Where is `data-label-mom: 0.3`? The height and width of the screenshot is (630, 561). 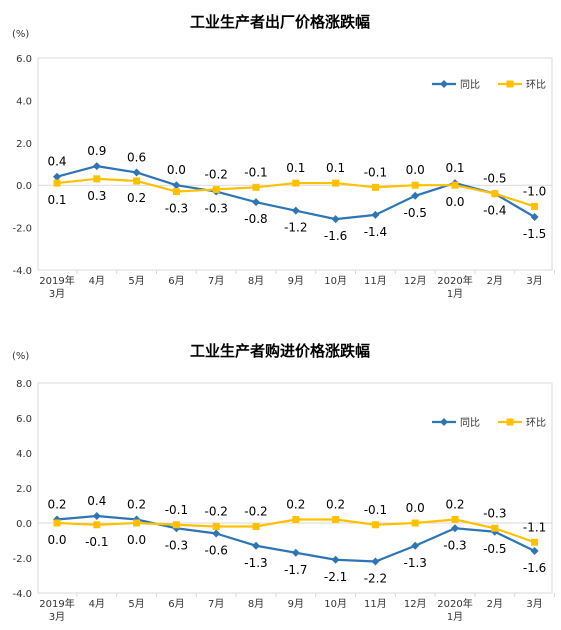 data-label-mom: 0.3 is located at coordinates (96, 196).